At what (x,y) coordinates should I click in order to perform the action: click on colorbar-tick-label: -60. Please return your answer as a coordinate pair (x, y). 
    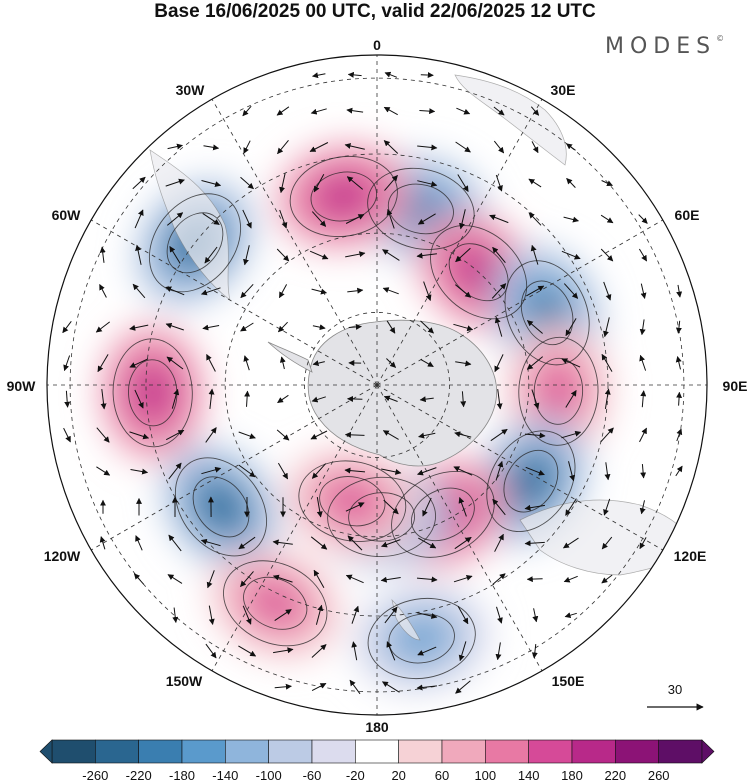
    Looking at the image, I should click on (312, 775).